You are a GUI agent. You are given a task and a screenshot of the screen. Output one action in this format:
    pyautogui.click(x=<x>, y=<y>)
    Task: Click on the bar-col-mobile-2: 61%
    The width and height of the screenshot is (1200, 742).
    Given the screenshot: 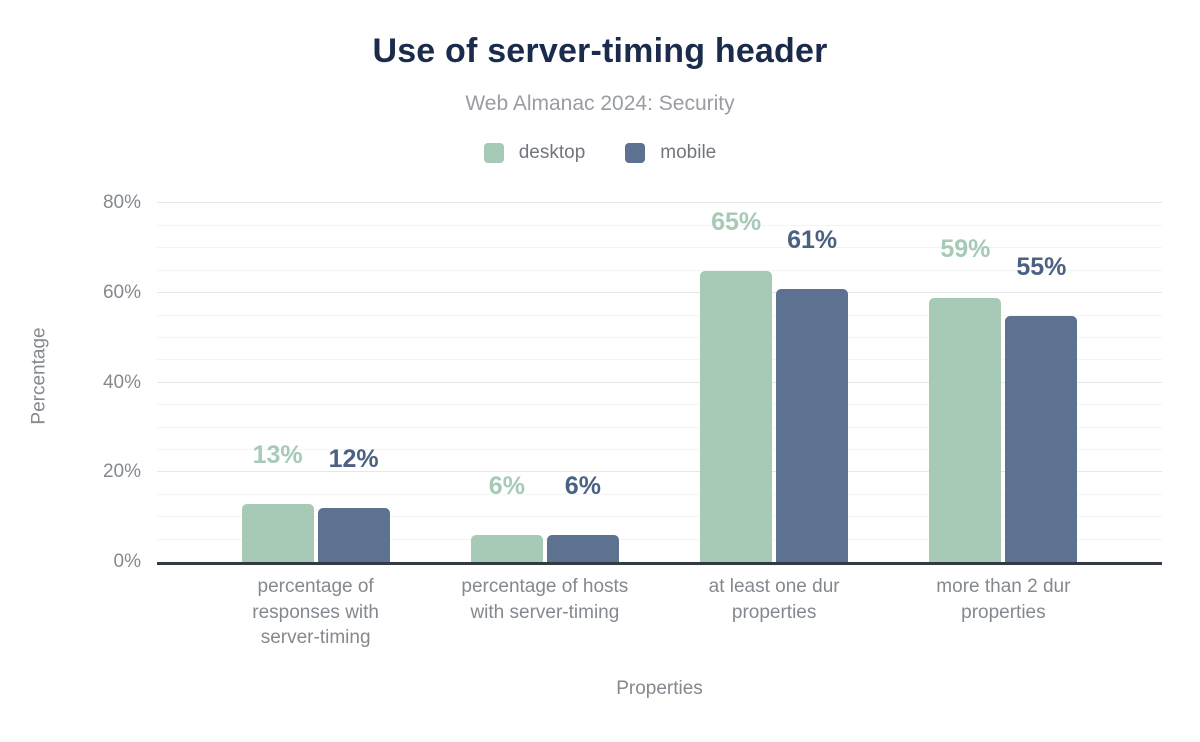 What is the action you would take?
    pyautogui.click(x=812, y=376)
    